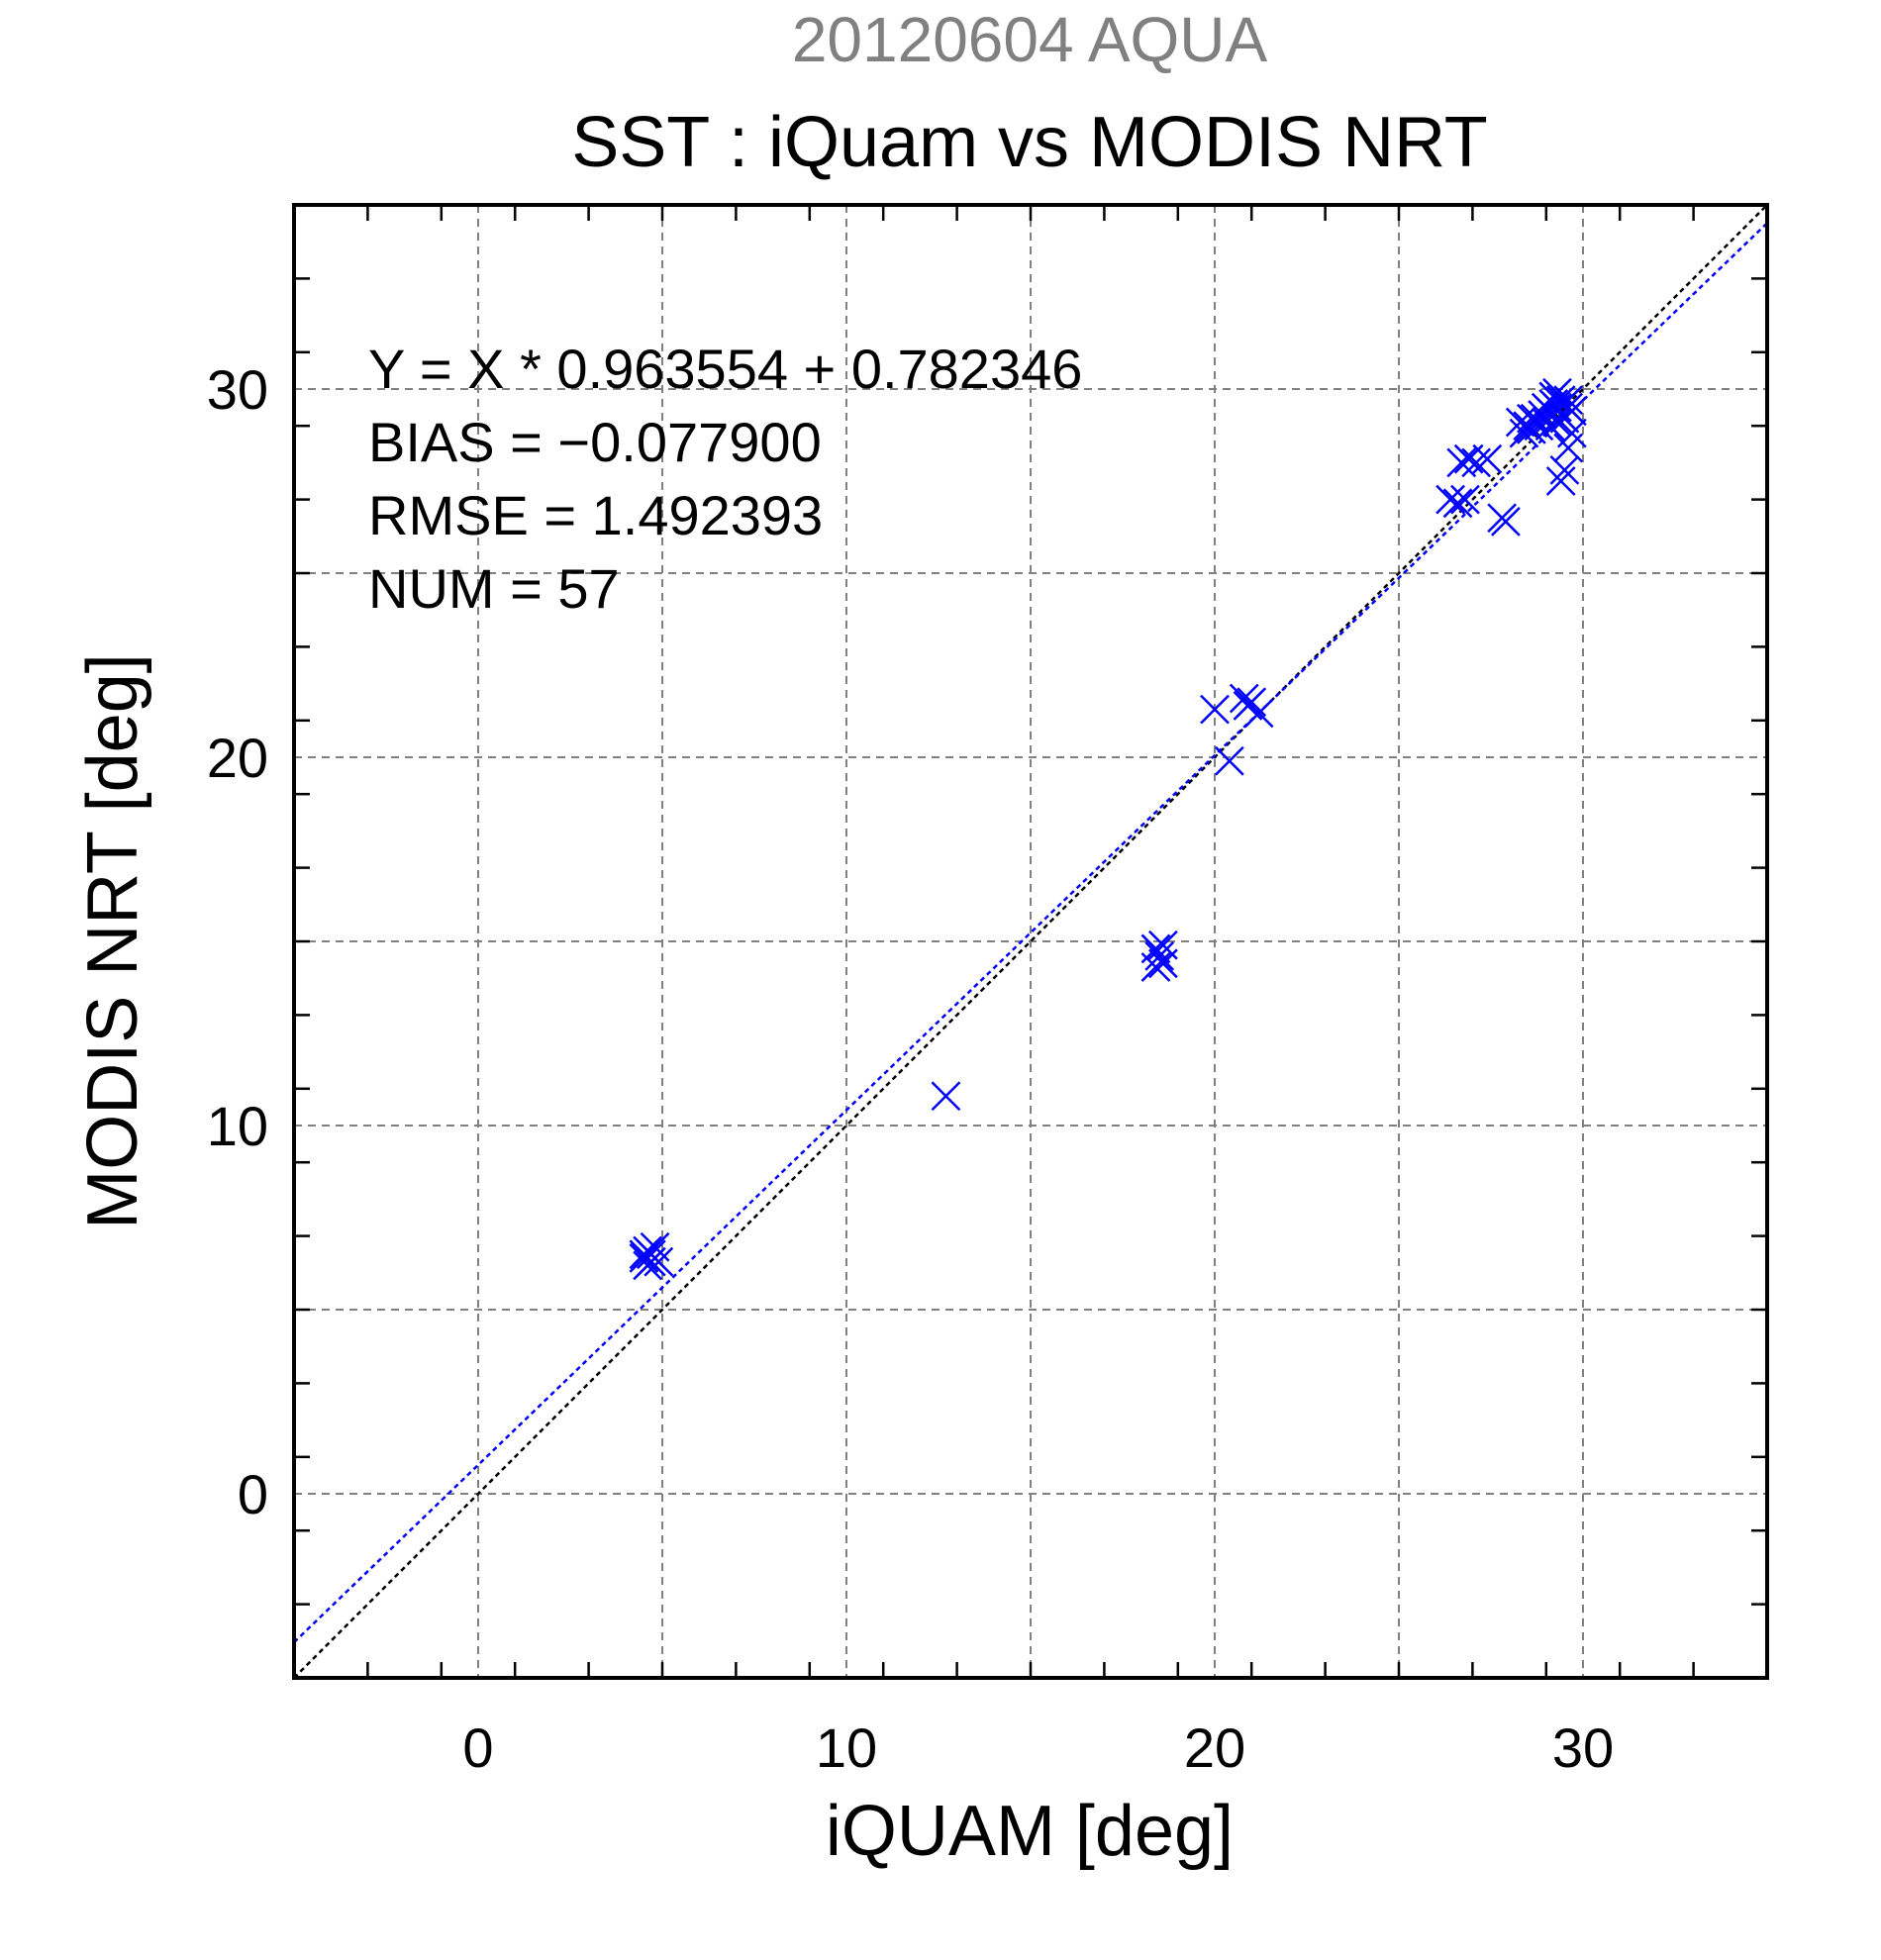  Describe the element at coordinates (846, 1747) in the screenshot. I see `x-tick-label: 10` at that location.